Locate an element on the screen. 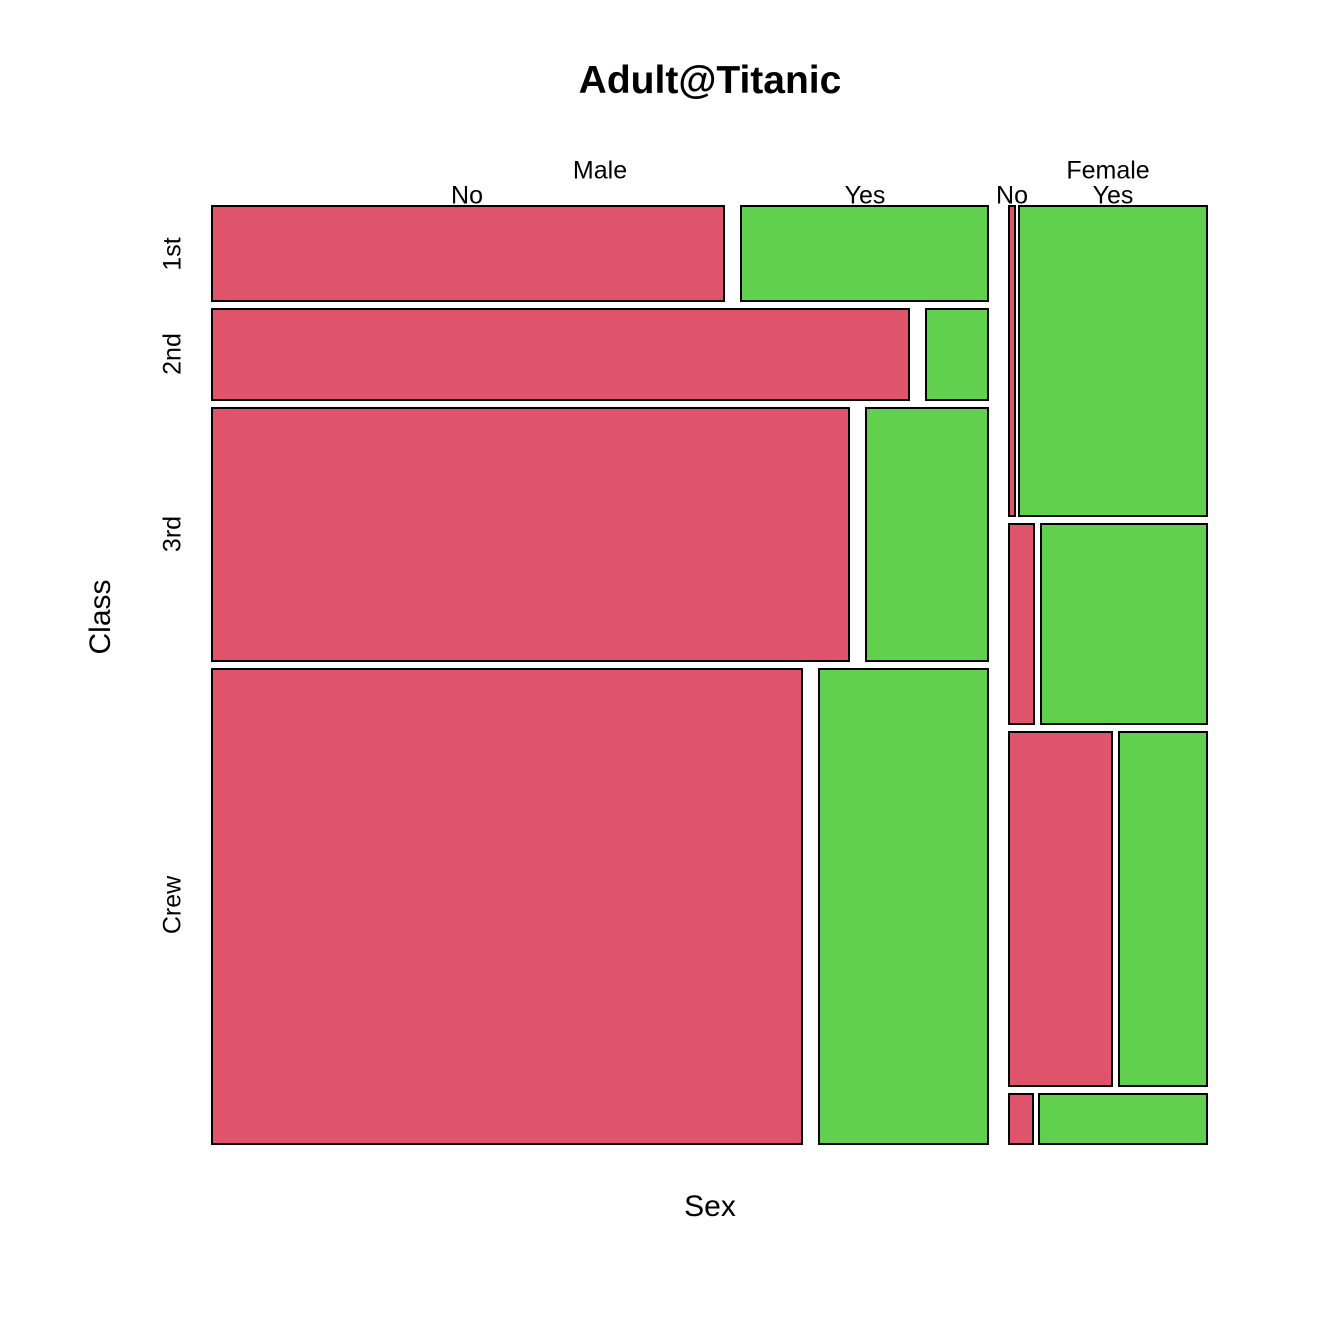 Image resolution: width=1344 pixels, height=1344 pixels. cell-female-2nd-yes is located at coordinates (1124, 624).